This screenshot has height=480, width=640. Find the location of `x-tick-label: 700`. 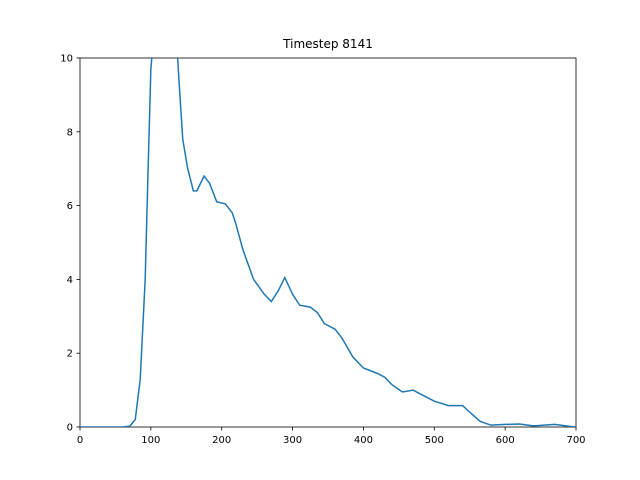

x-tick-label: 700 is located at coordinates (575, 440).